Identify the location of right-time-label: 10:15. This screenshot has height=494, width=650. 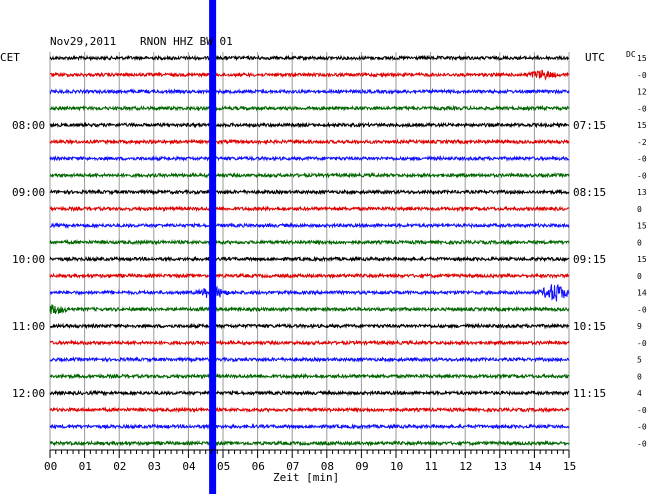
(589, 326).